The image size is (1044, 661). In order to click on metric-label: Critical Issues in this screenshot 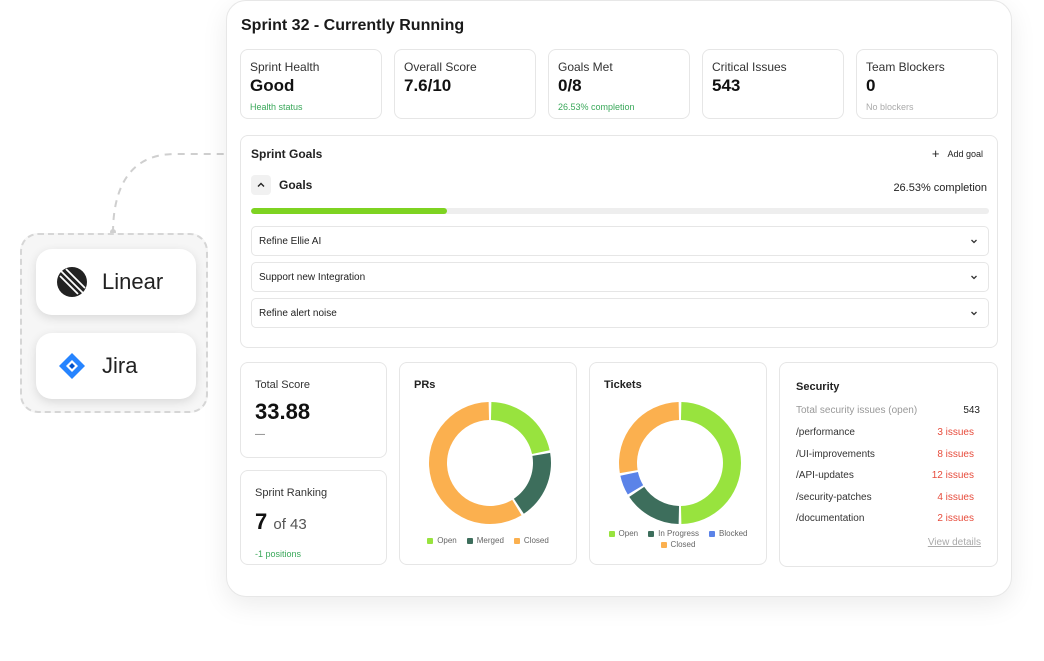, I will do `click(749, 67)`.